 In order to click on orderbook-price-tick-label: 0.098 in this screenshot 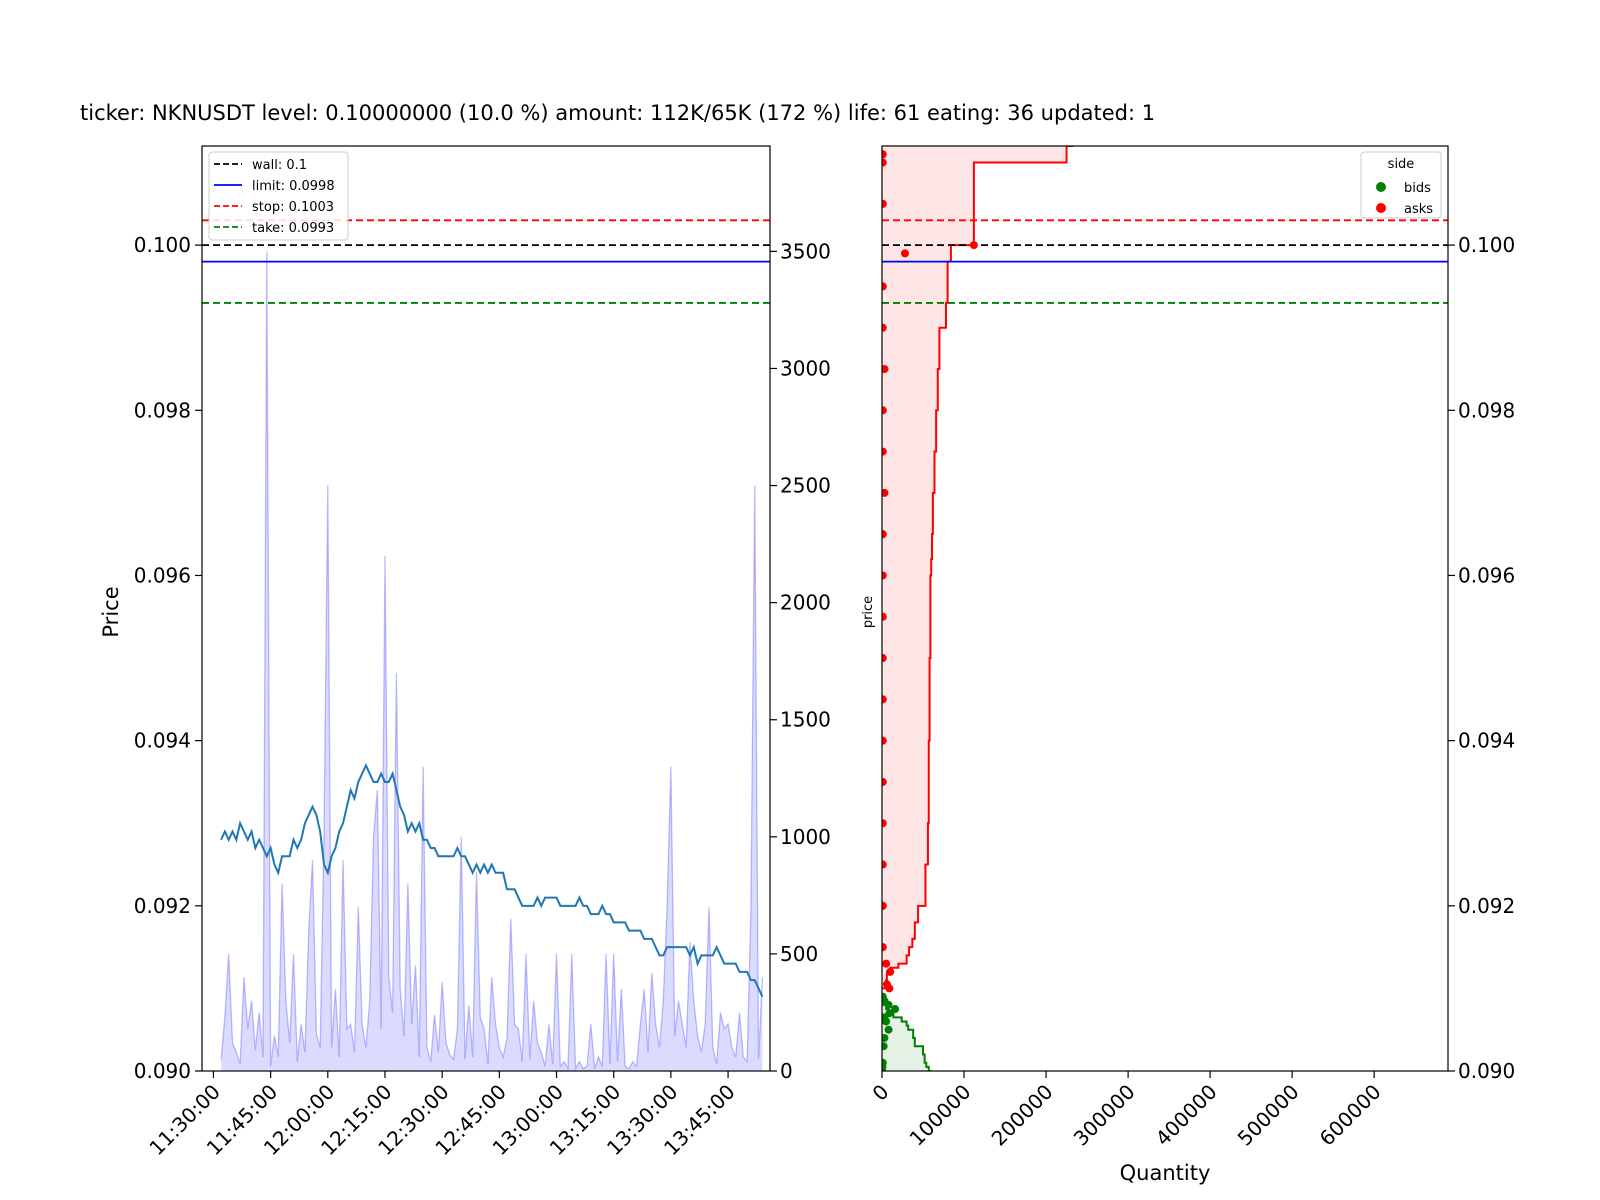, I will do `click(1486, 410)`.